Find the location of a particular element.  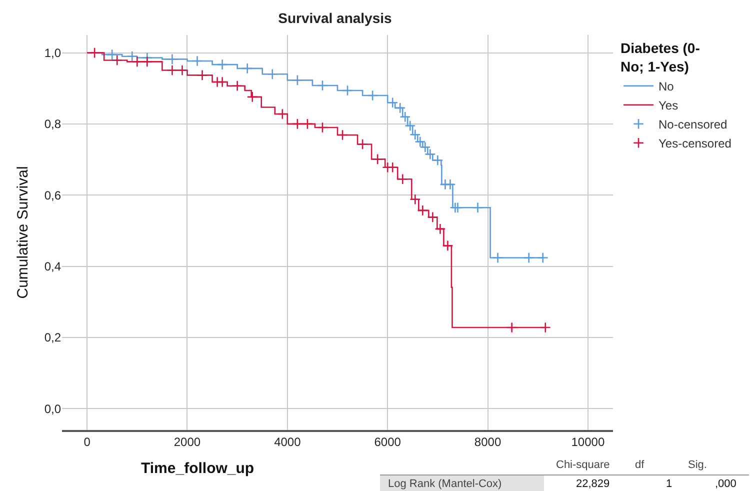

y-tick-label: 0,6 is located at coordinates (53, 195).